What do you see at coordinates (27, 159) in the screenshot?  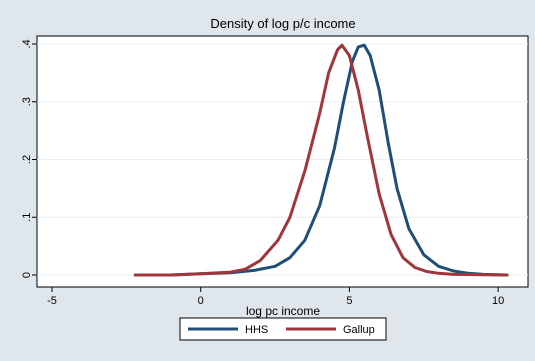 I see `y-tick-label: .2` at bounding box center [27, 159].